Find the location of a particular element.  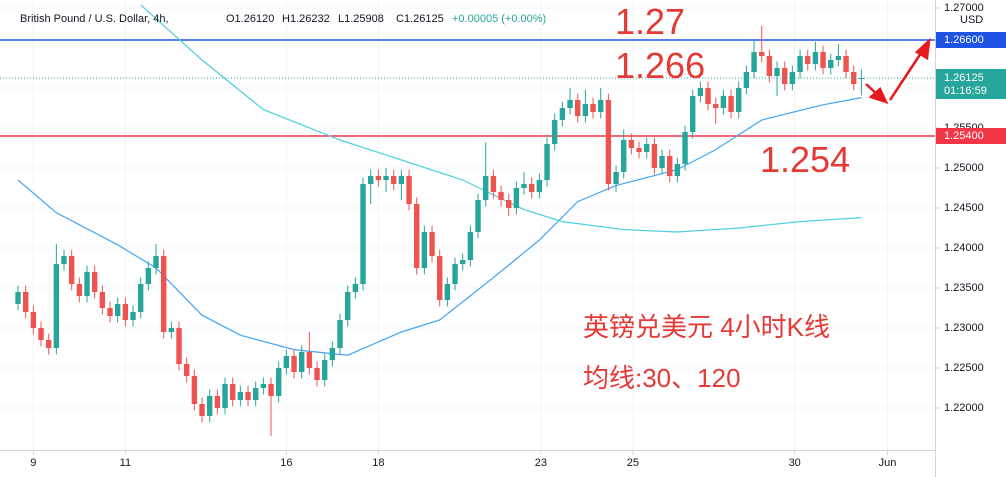

arrow is located at coordinates (906, 75).